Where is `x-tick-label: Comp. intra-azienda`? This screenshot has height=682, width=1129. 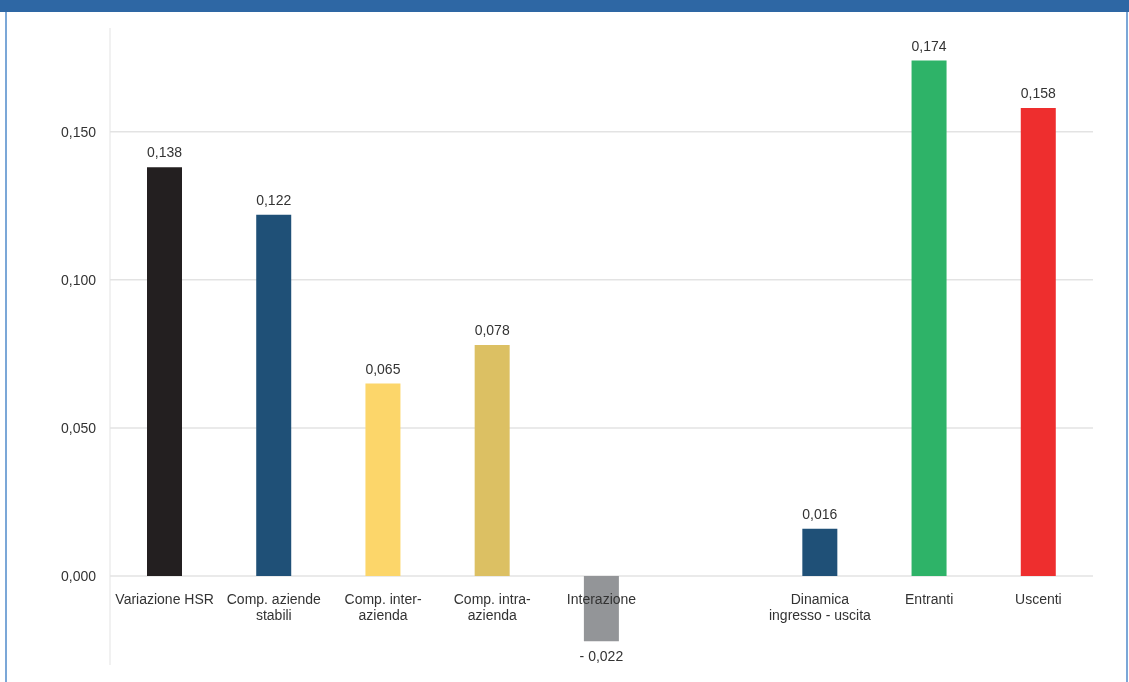
x-tick-label: Comp. intra-azienda is located at coordinates (492, 607).